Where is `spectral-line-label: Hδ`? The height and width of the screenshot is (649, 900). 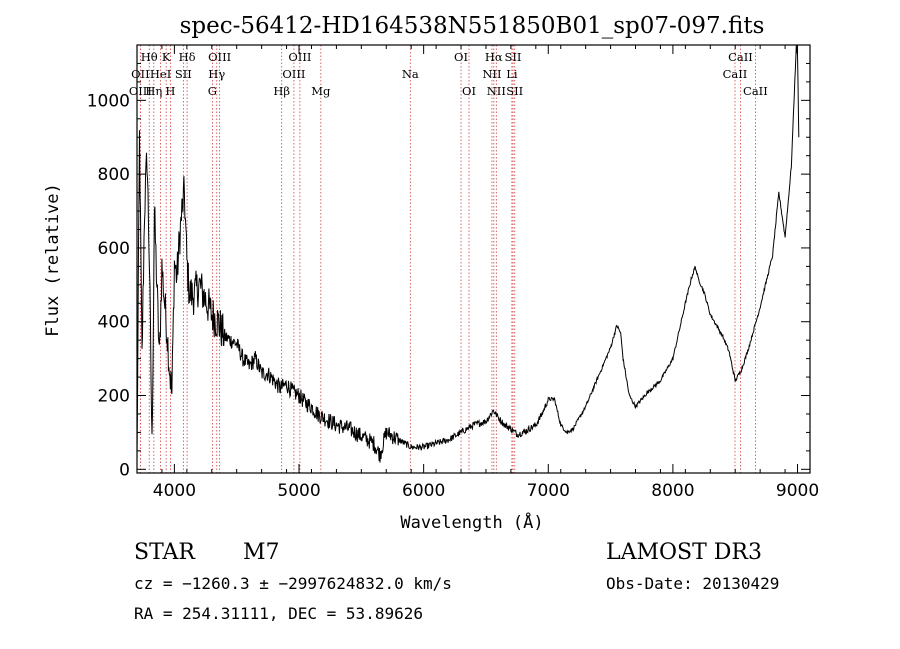
spectral-line-label: Hδ is located at coordinates (187, 57).